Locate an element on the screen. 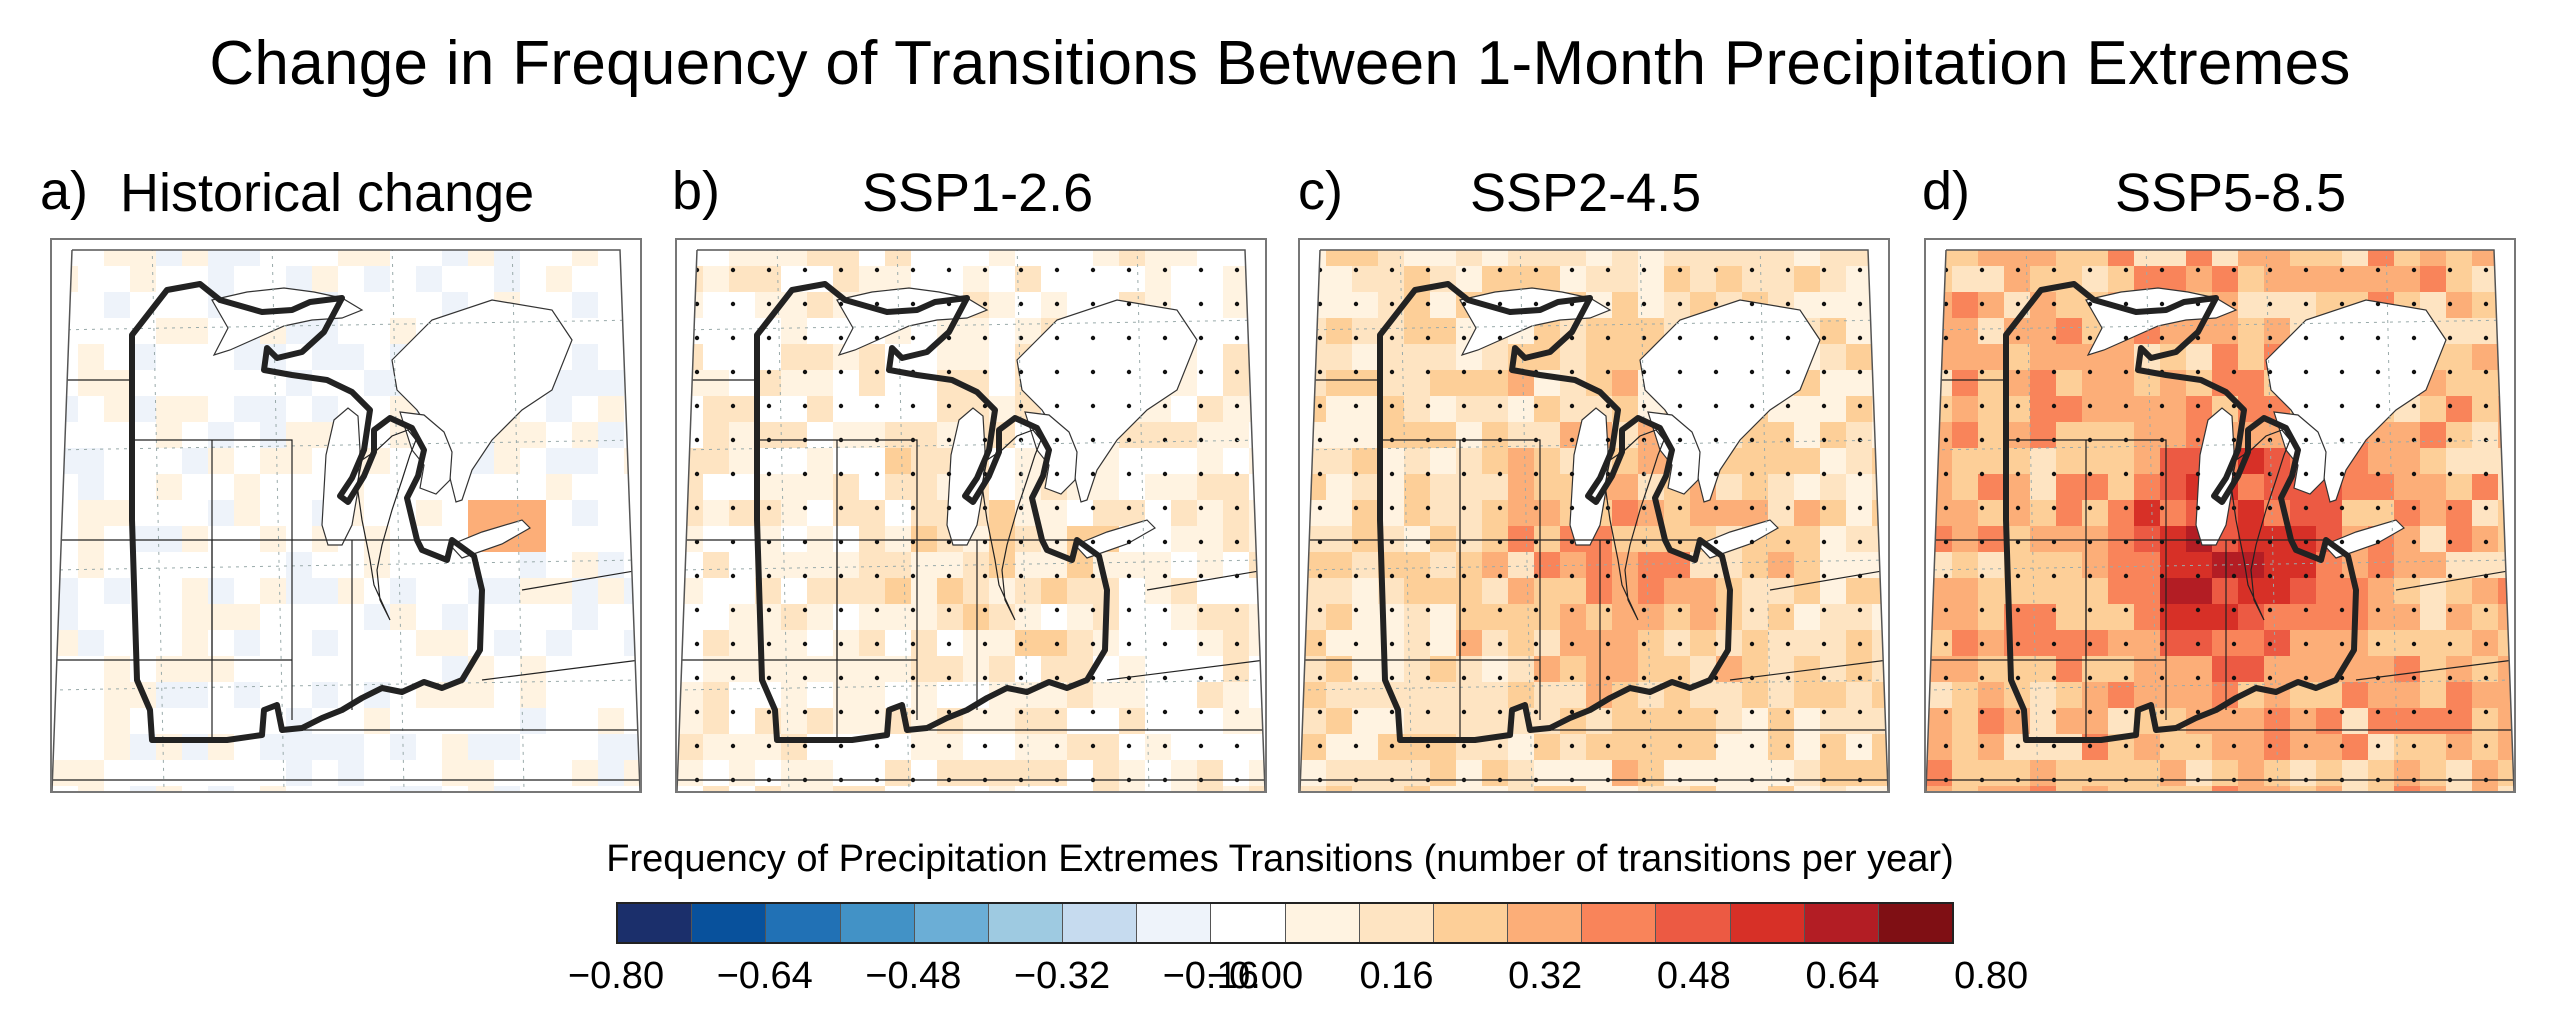 The image size is (2560, 1012). state-border-michigan is located at coordinates (2260, 525).